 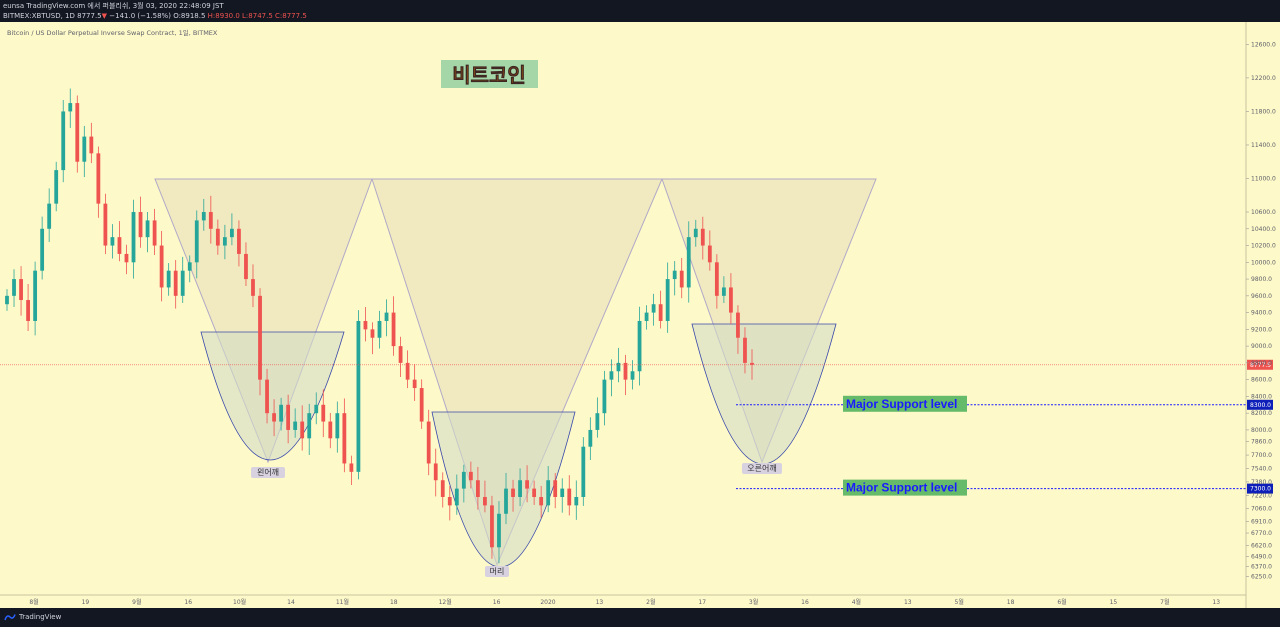 What do you see at coordinates (1261, 509) in the screenshot?
I see `price-tick-label: 7060.0` at bounding box center [1261, 509].